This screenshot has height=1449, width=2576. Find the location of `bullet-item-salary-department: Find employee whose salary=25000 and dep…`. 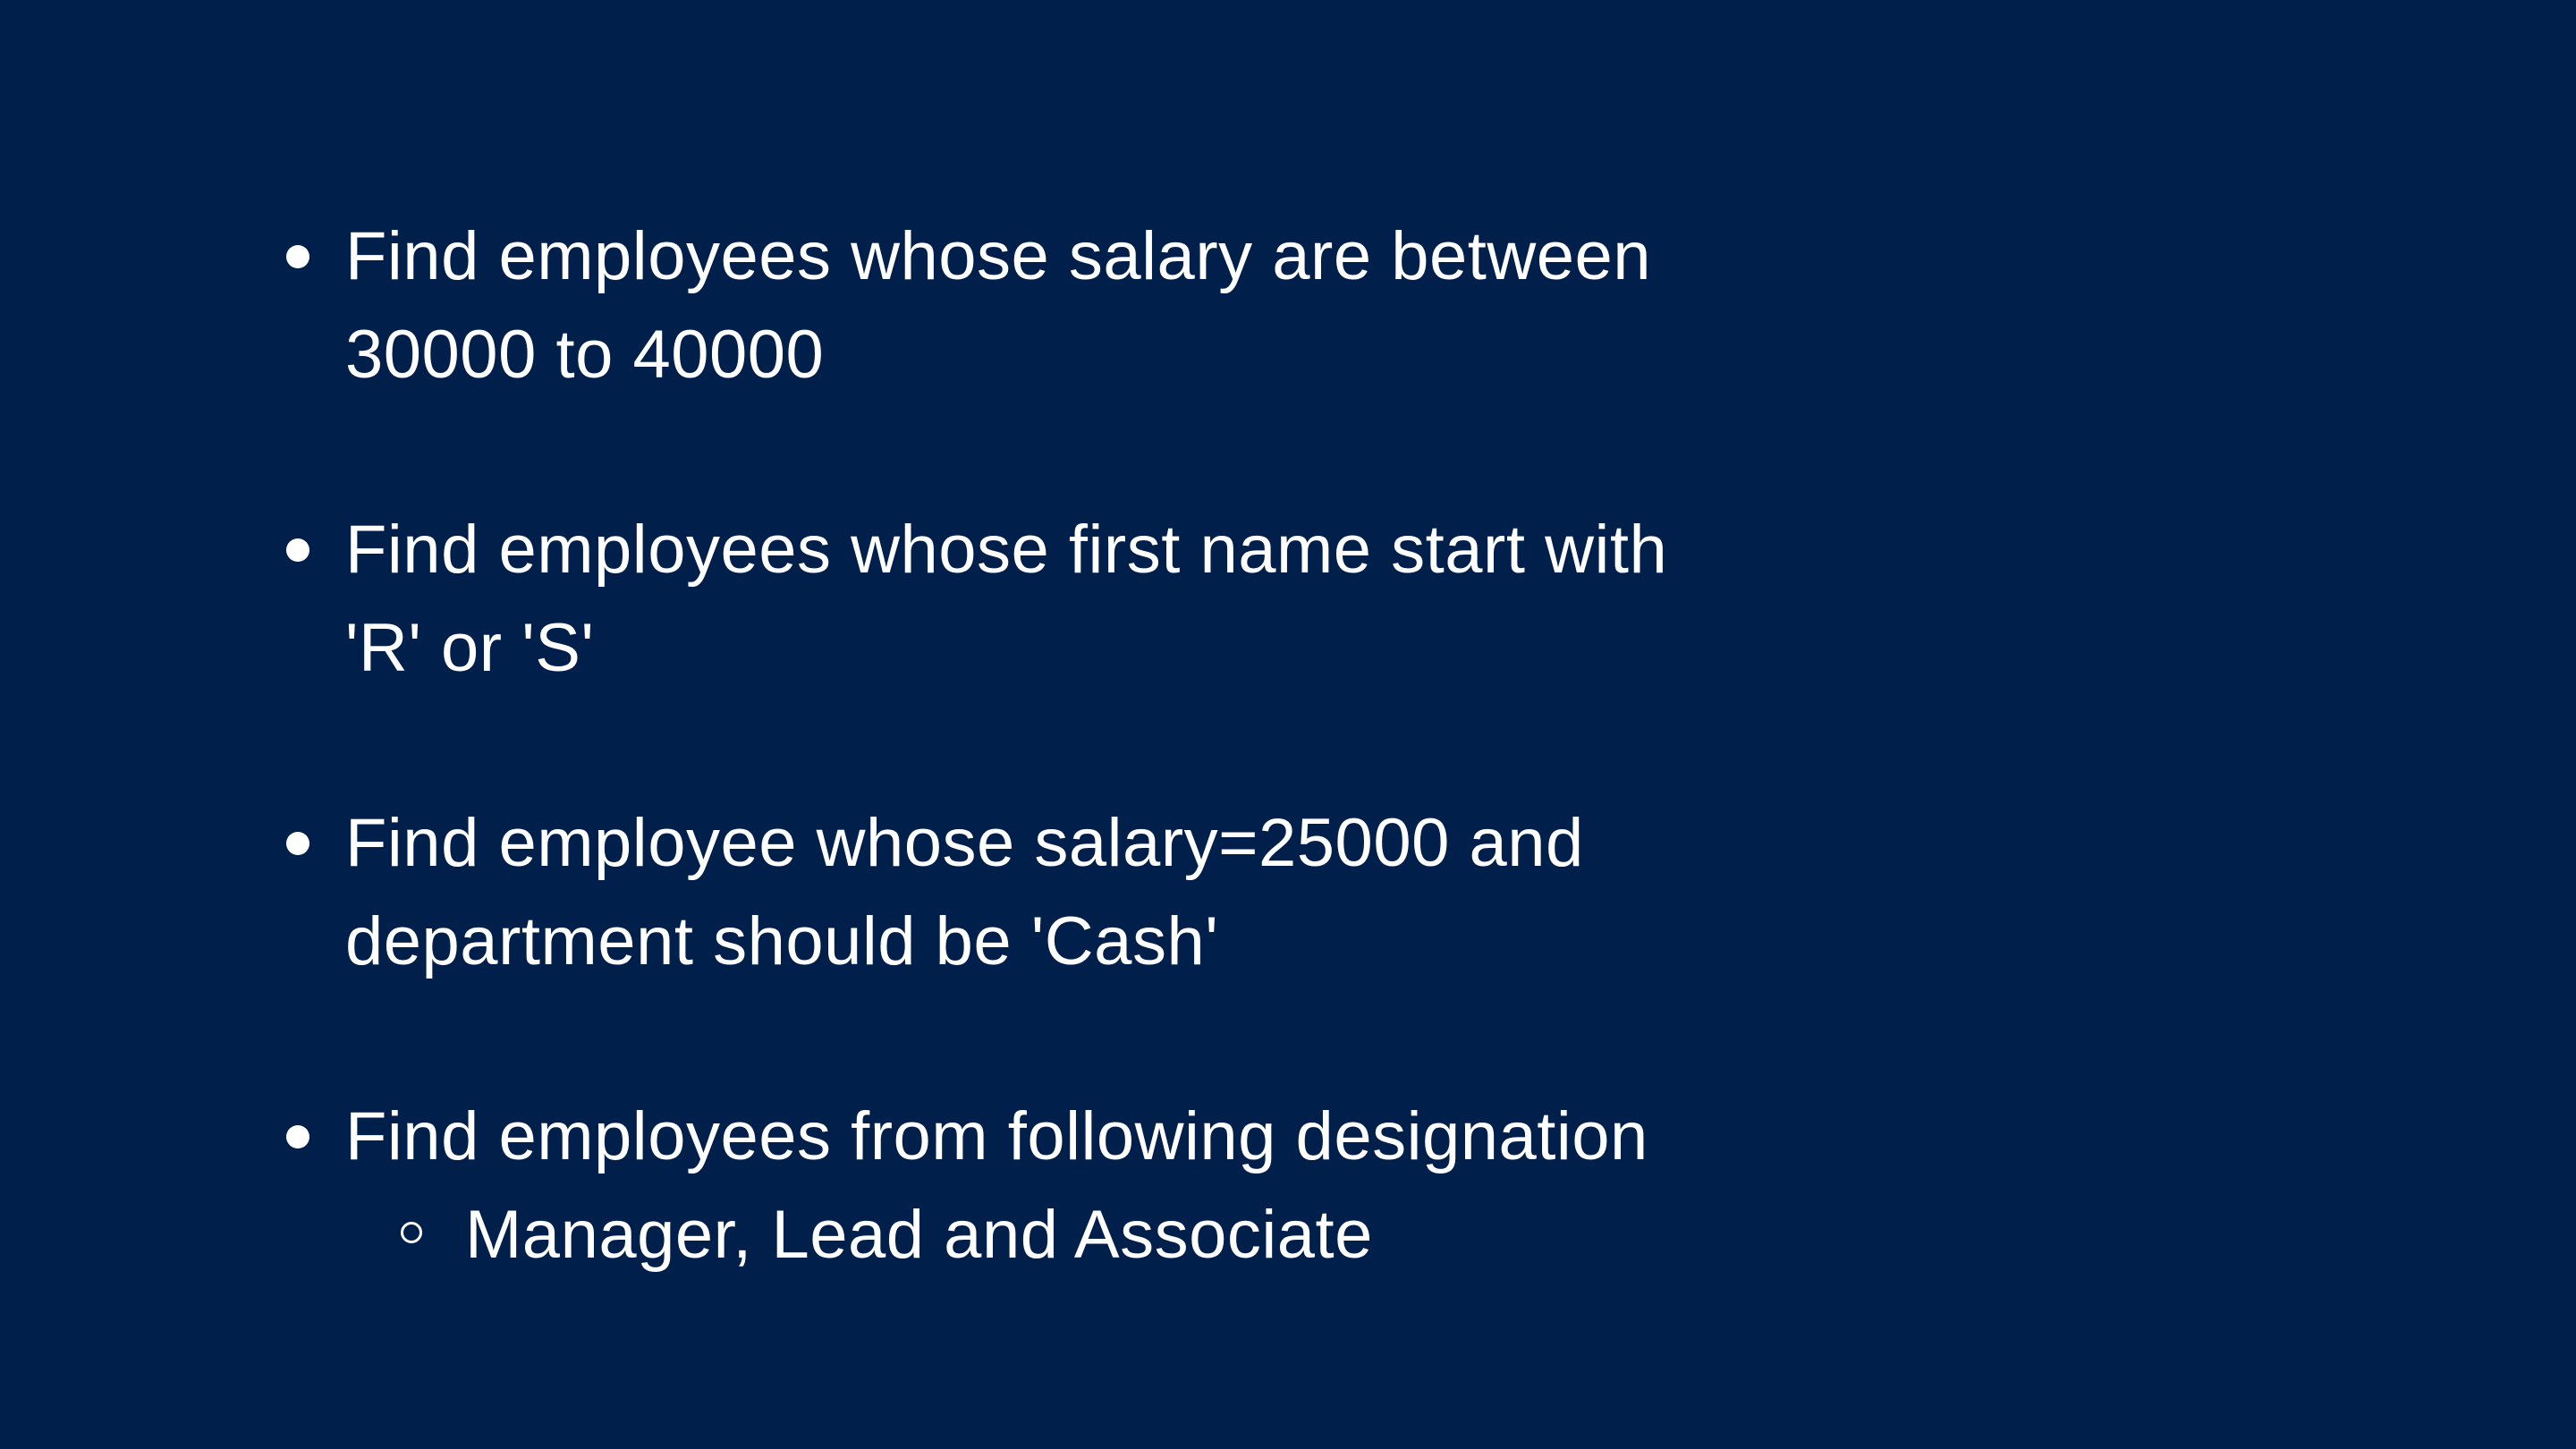

bullet-item-salary-department: Find employee whose salary=25000 and dep… is located at coordinates (1102, 892).